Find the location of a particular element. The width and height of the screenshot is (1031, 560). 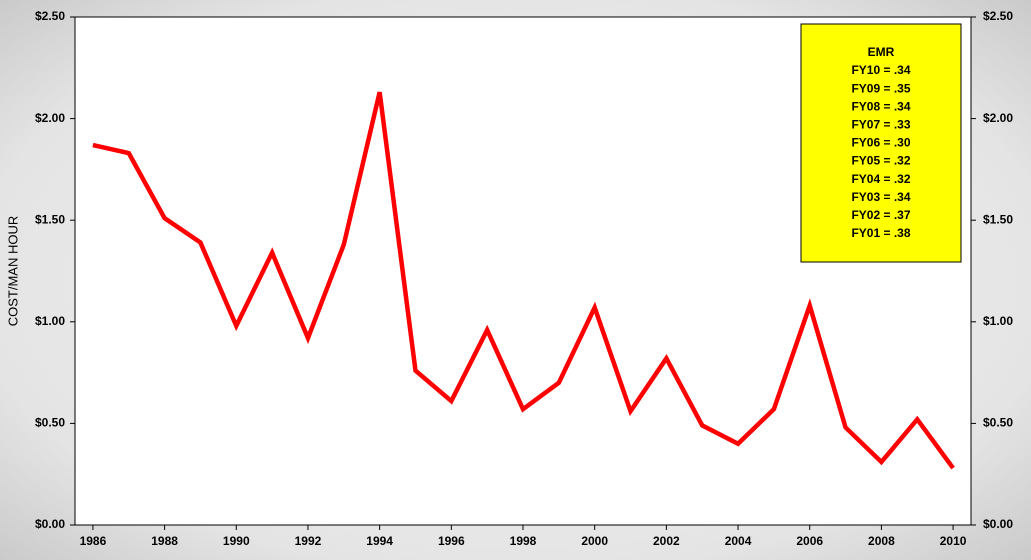

x-tick-label: 2004 is located at coordinates (738, 541).